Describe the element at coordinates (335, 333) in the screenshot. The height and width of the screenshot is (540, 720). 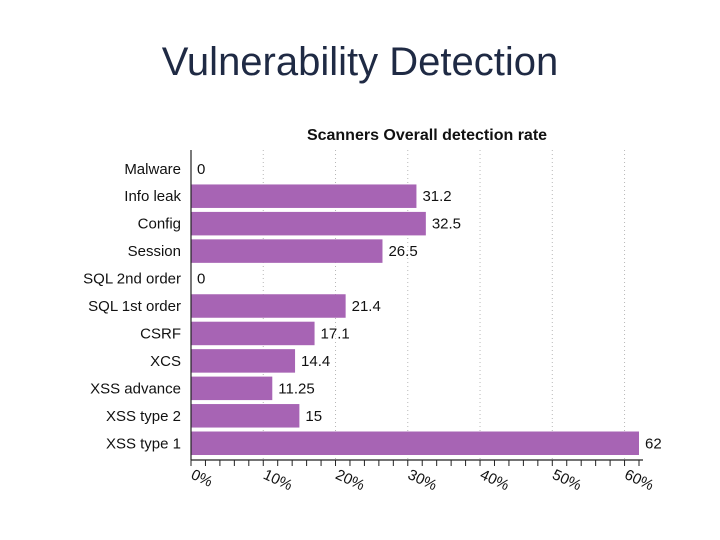
I see `data-label: 17.1` at that location.